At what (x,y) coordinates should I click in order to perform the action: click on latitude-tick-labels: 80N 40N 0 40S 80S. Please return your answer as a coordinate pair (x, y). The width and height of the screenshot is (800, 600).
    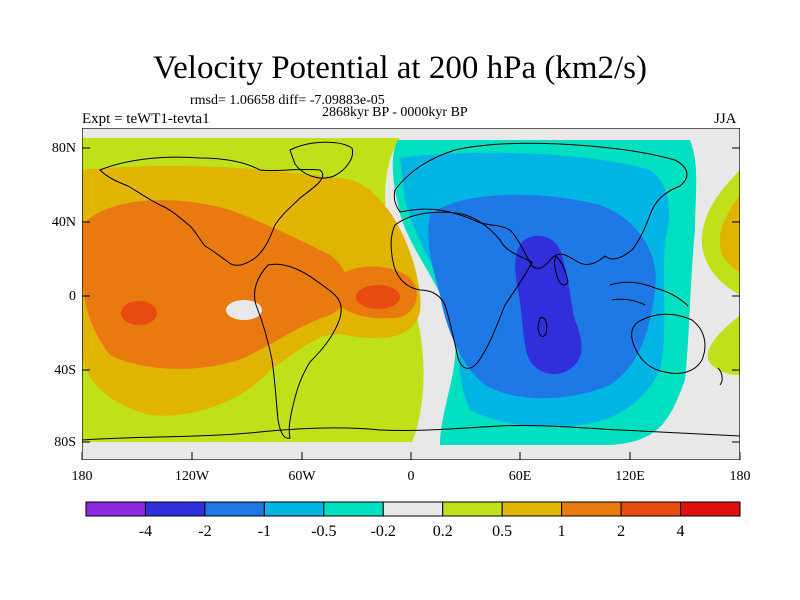
    Looking at the image, I should click on (64, 295).